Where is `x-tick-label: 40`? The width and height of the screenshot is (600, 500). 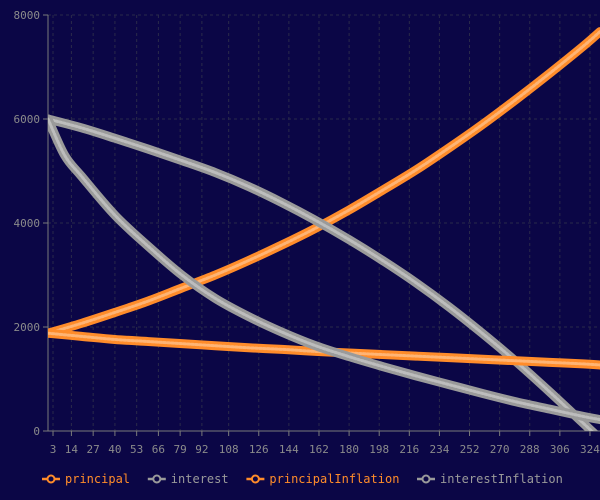
x-tick-label: 40 is located at coordinates (114, 449).